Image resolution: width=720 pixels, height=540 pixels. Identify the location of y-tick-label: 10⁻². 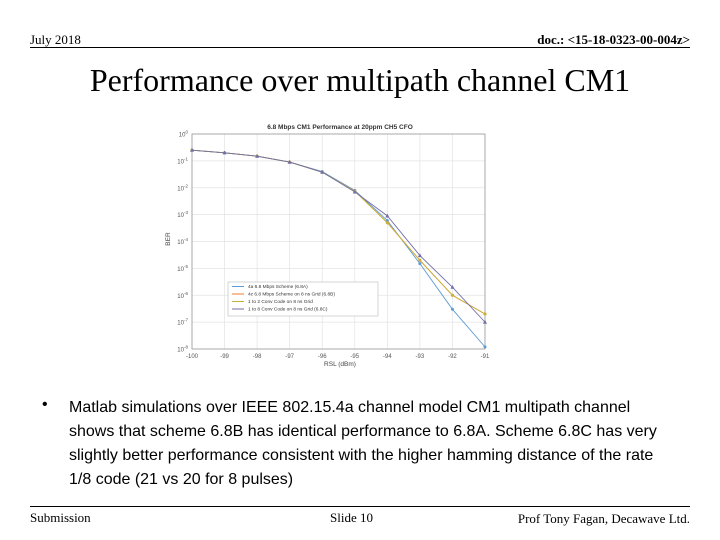
(182, 187).